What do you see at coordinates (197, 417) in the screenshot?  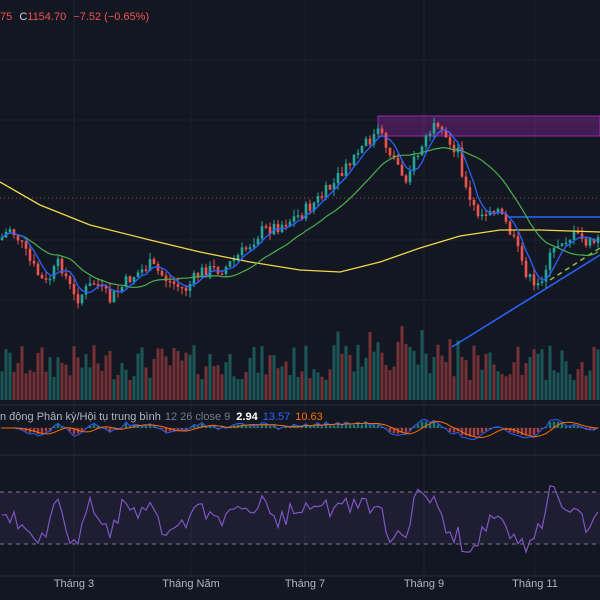 I see `macd-params: 12 26 close 9` at bounding box center [197, 417].